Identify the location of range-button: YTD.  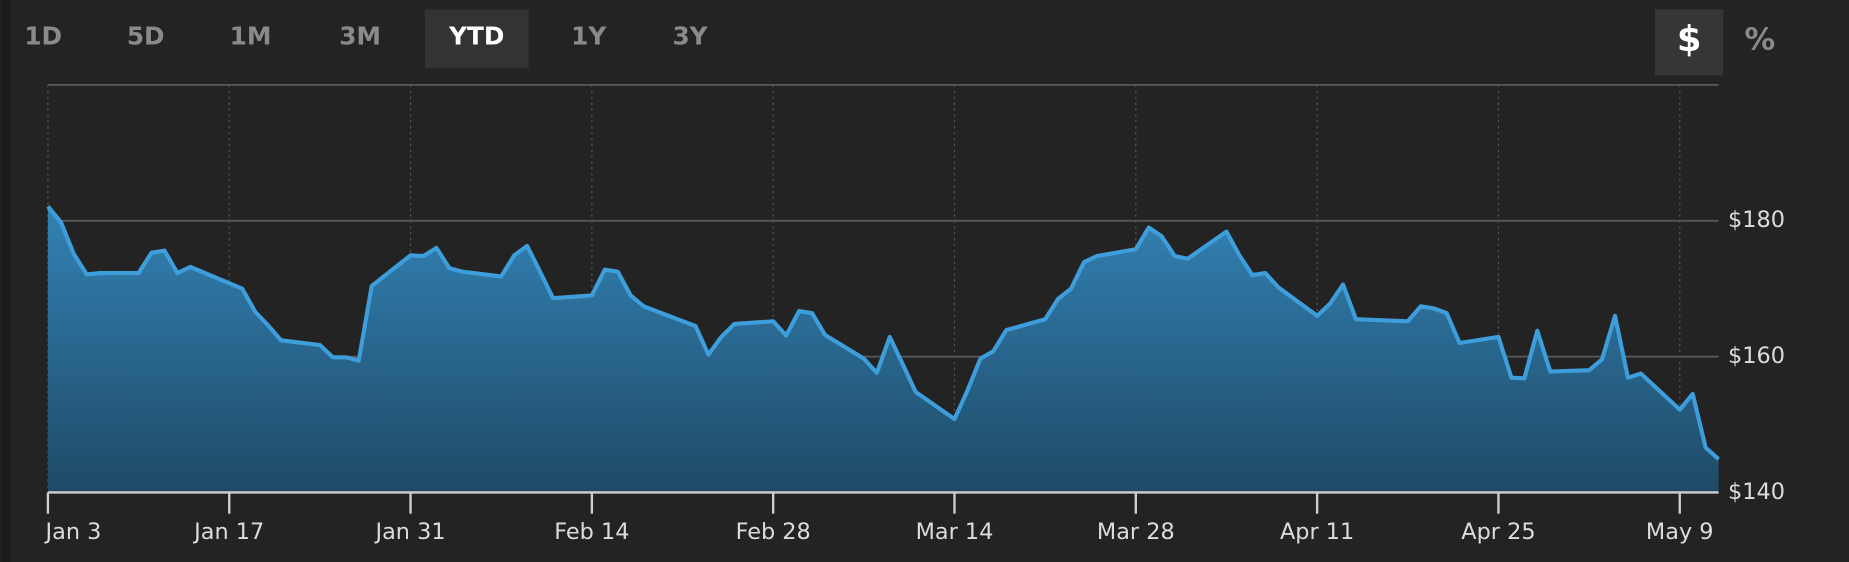
(476, 39).